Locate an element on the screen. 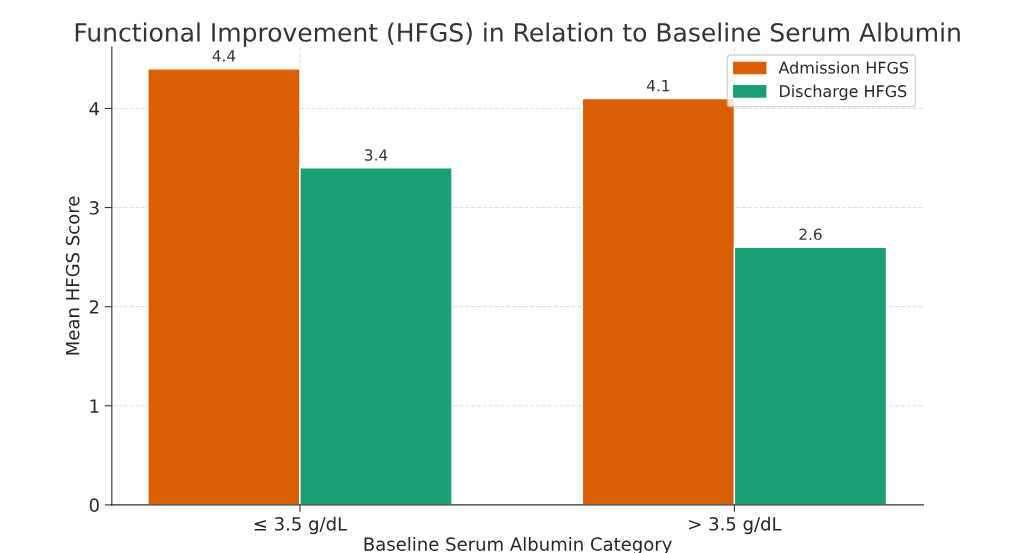 The height and width of the screenshot is (553, 1026). y-tick-label: 4 is located at coordinates (94, 109).